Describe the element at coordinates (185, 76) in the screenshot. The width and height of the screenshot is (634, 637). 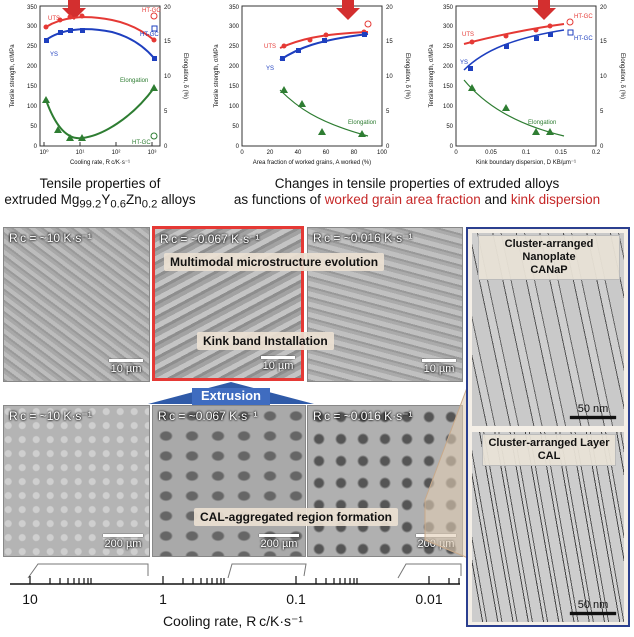
I see `y-axis-label-right: Elongation, δ (%)` at that location.